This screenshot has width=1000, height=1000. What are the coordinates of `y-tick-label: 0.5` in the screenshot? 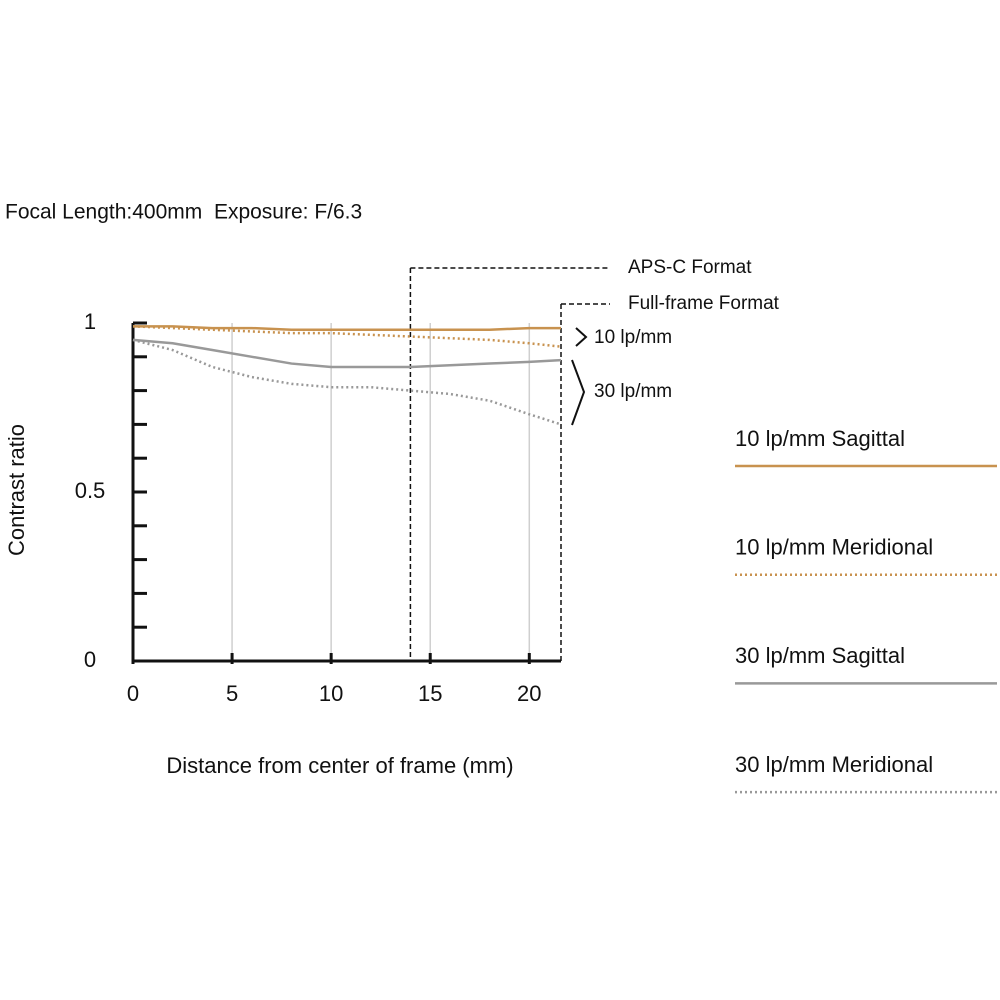 It's located at (90, 490).